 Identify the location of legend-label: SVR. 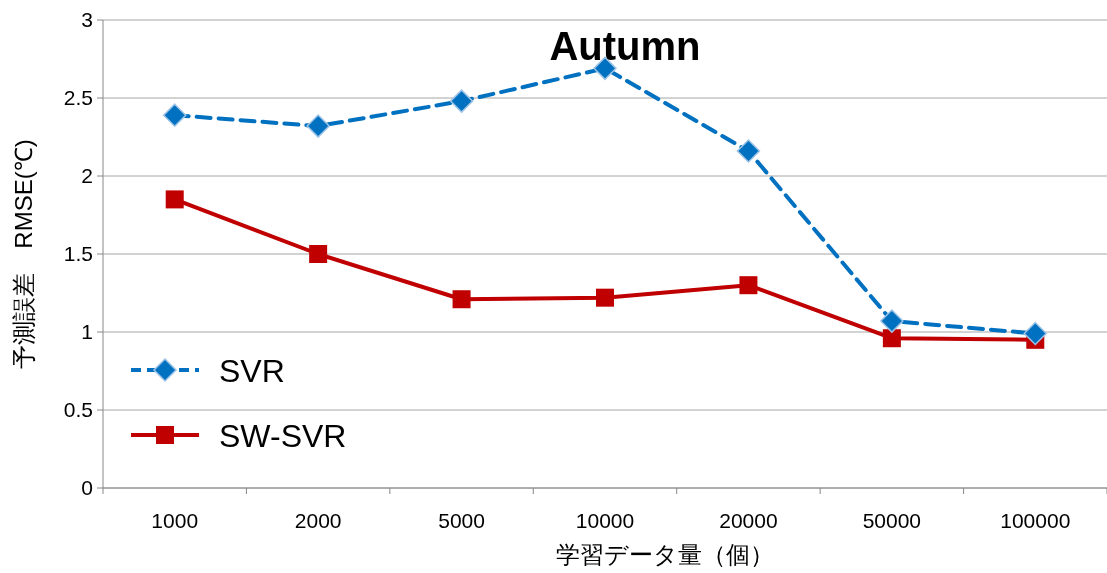
(252, 371).